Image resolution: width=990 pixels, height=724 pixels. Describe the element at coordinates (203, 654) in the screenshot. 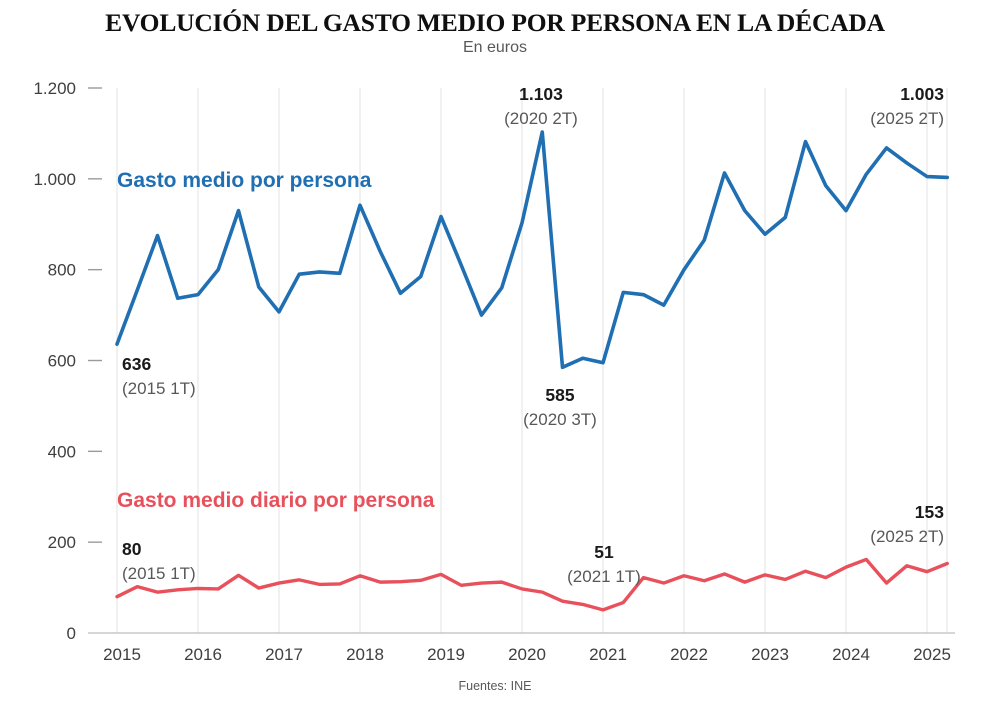

I see `x-tick-label-2016: 2016` at that location.